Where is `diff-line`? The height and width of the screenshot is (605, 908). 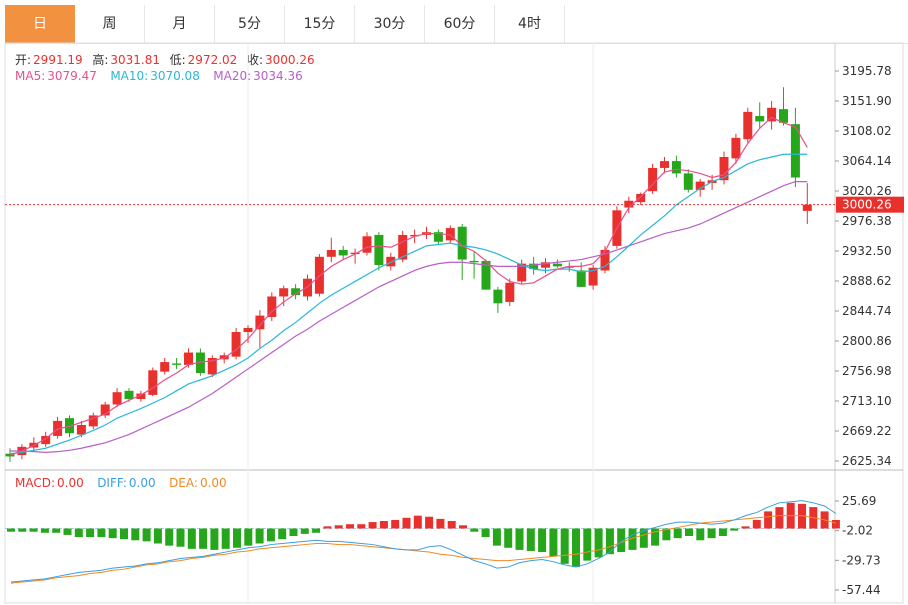
diff-line is located at coordinates (423, 541).